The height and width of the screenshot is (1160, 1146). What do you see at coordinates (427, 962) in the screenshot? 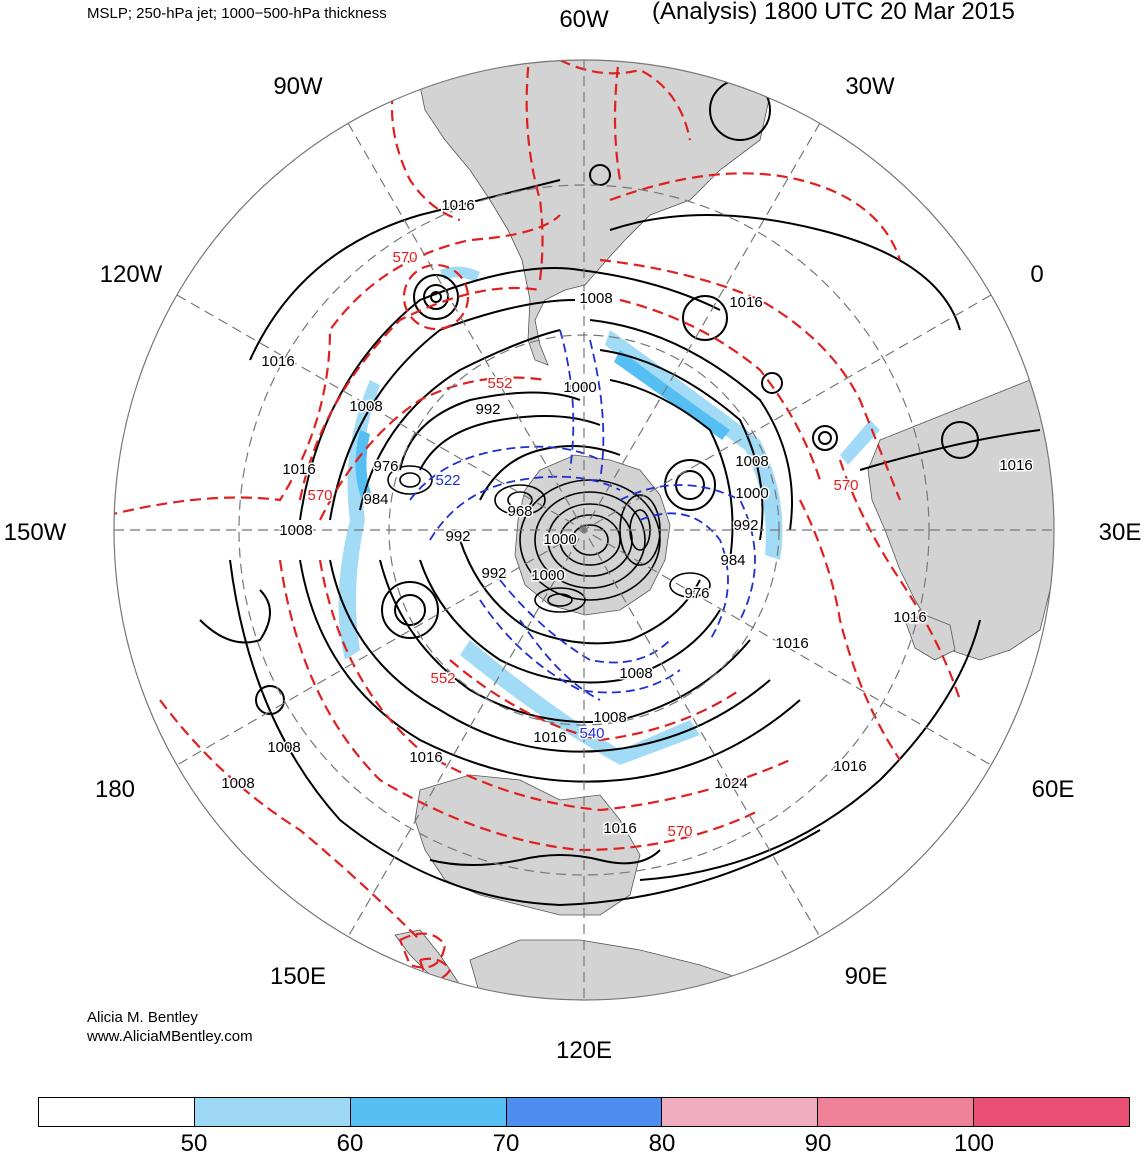
I see `new-zealand-landmass` at bounding box center [427, 962].